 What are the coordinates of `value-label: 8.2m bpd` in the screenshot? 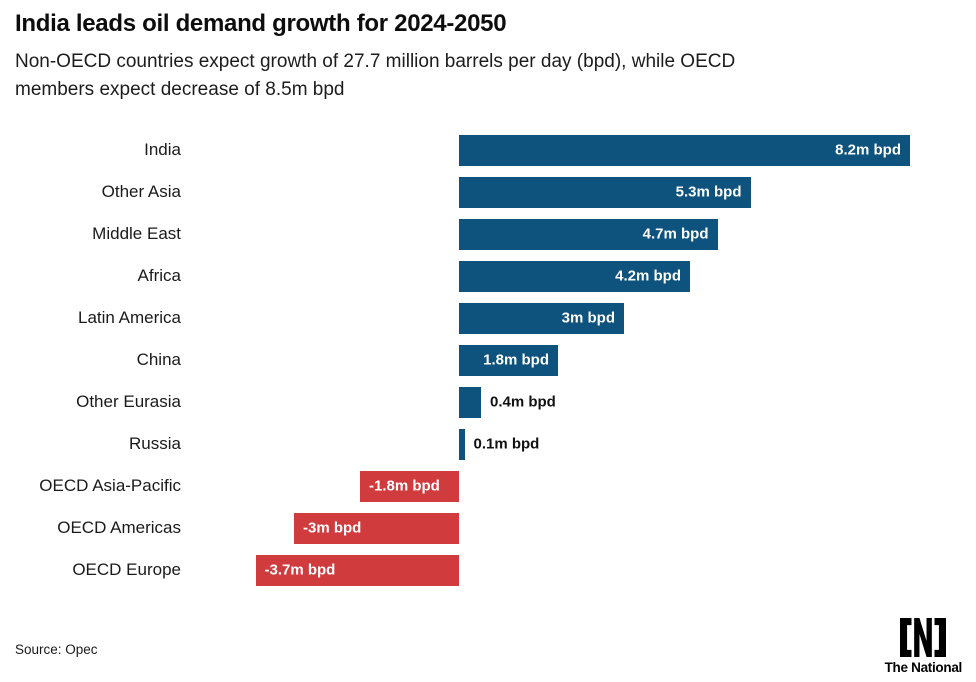 It's located at (868, 150).